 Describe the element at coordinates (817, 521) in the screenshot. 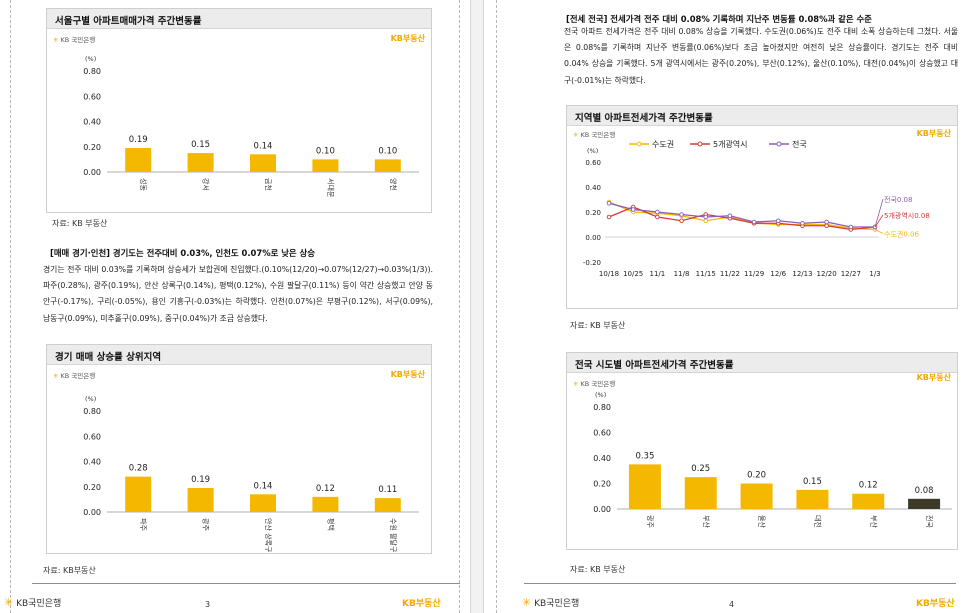

I see `x-tick-label: 대전` at that location.